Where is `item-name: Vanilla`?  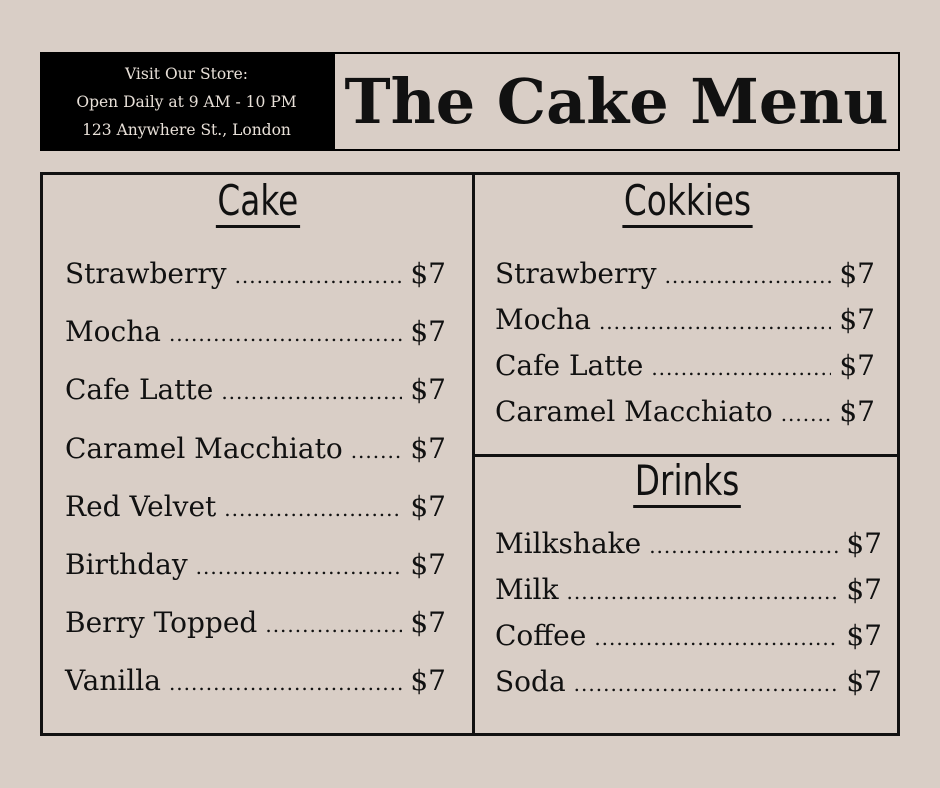 item-name: Vanilla is located at coordinates (113, 681).